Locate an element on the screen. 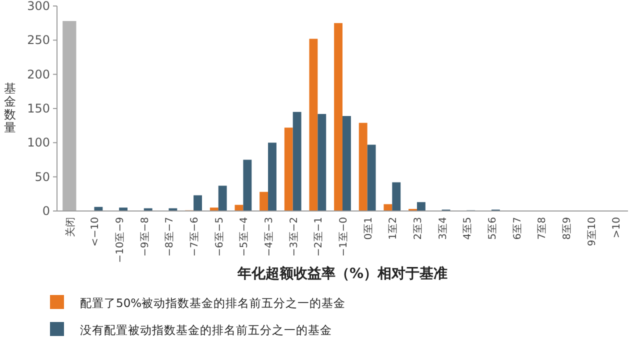  x-tick-label: 4至5 is located at coordinates (468, 228).